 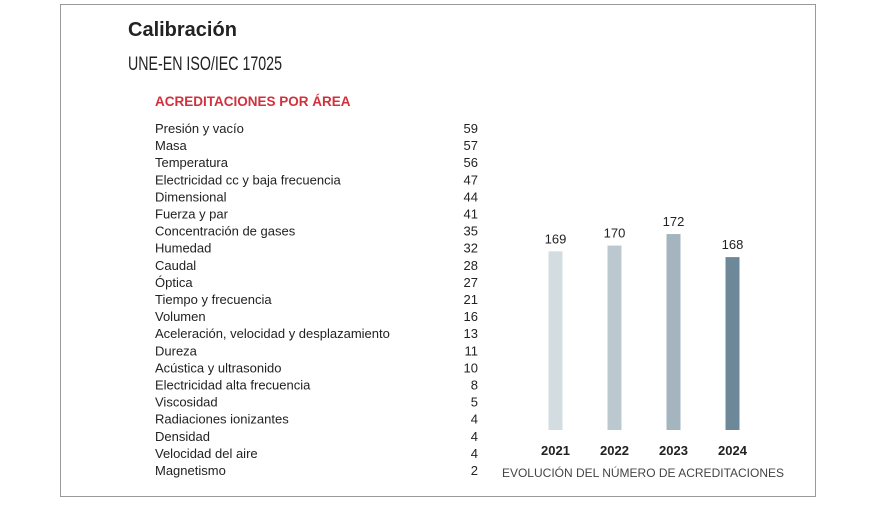 I want to click on row-label: Óptica, so click(x=174, y=282).